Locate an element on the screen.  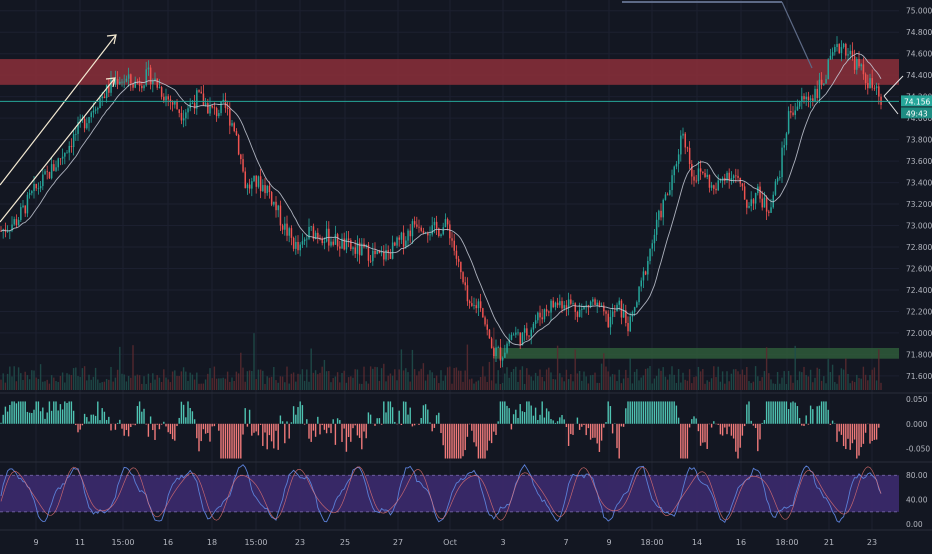
time-tick-label: 9 is located at coordinates (35, 542).